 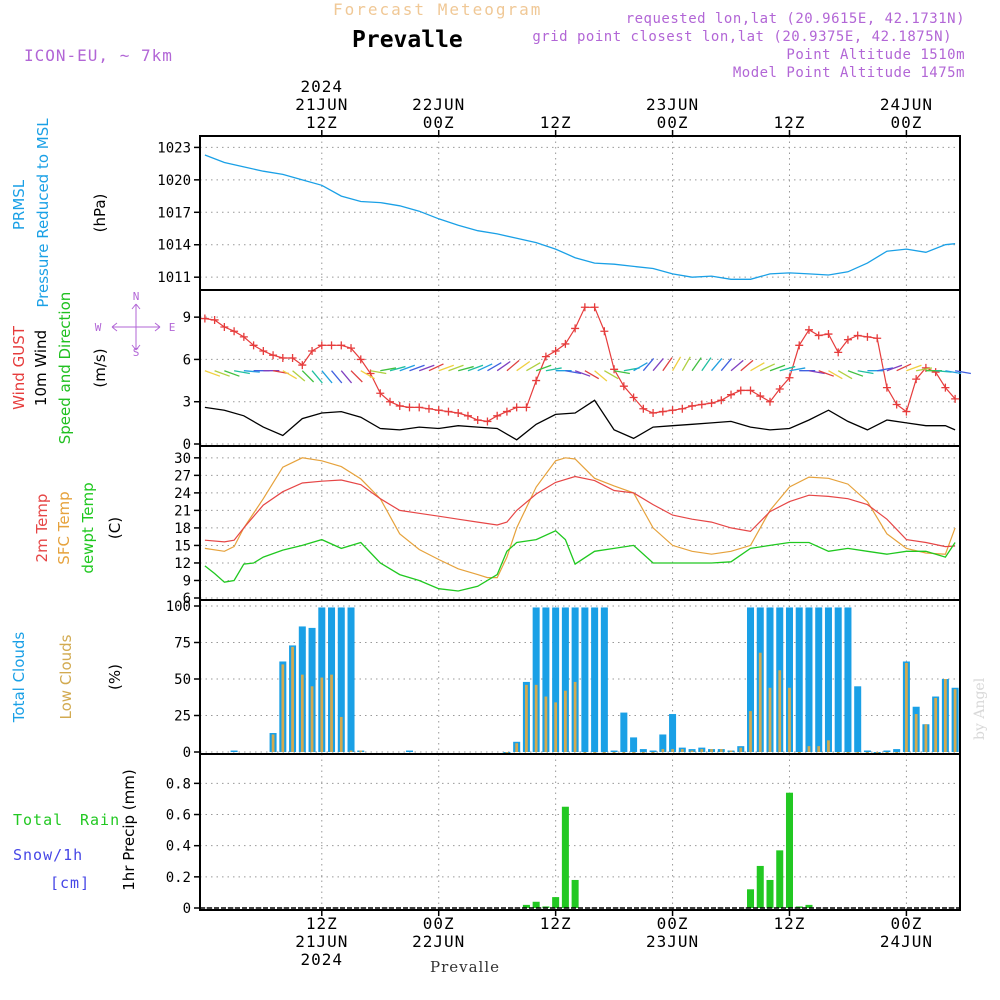 I want to click on temp-ytick-label: 21, so click(x=182, y=511).